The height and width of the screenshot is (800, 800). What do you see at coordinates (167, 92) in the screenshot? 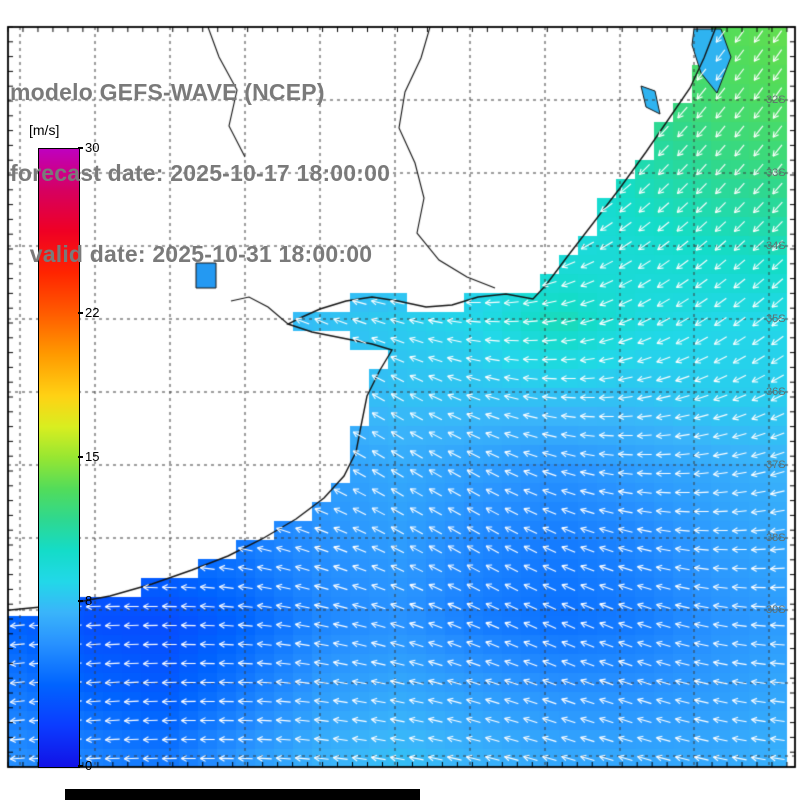
I see `model-title: modelo GEFS-WAVE (NCEP)` at bounding box center [167, 92].